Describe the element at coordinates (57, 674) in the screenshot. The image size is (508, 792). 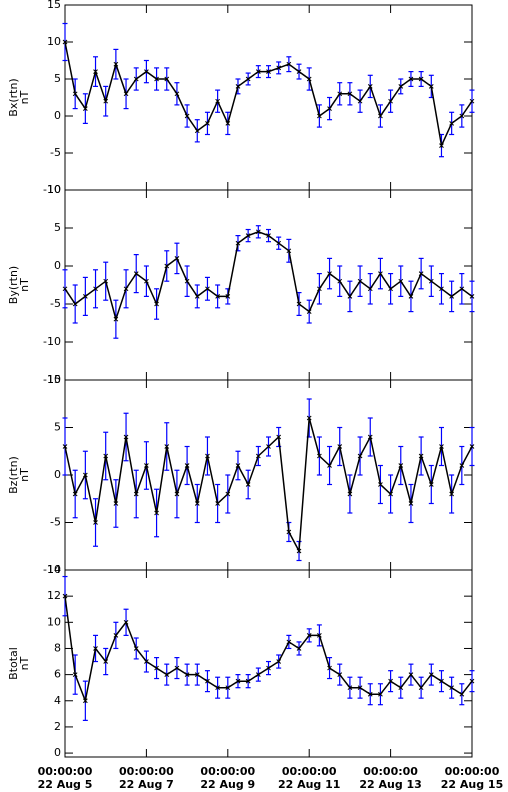
I see `y-tick-label: 6` at that location.